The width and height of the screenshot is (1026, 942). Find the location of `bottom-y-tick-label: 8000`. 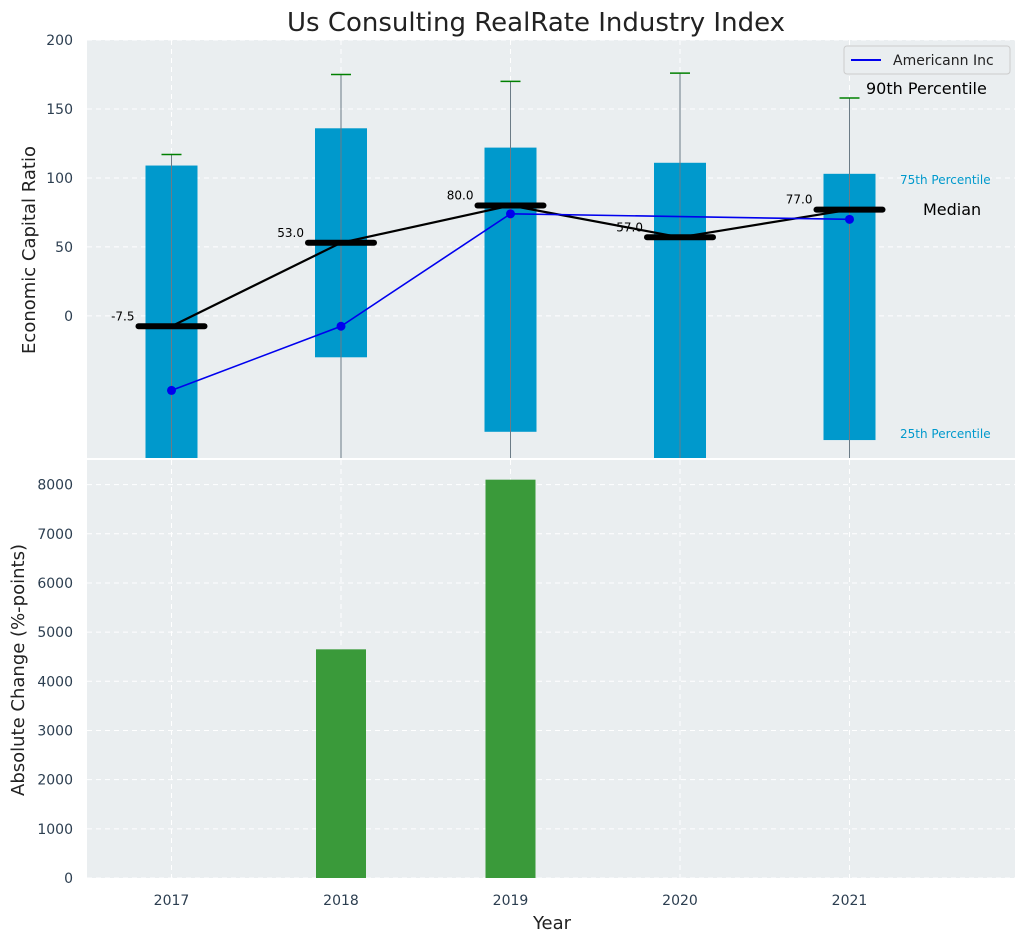

bottom-y-tick-label: 8000 is located at coordinates (55, 486).